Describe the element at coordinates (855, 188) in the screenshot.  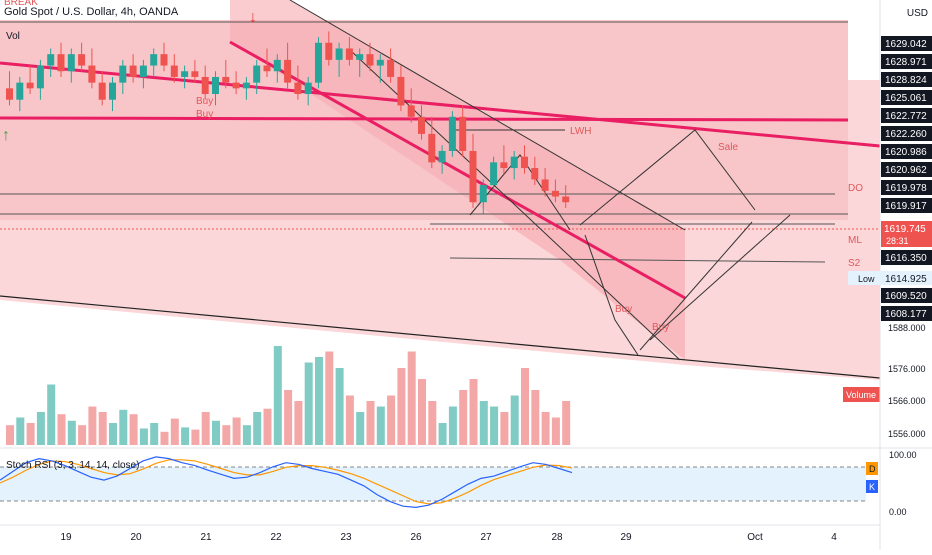
I see `label-do: DO` at that location.